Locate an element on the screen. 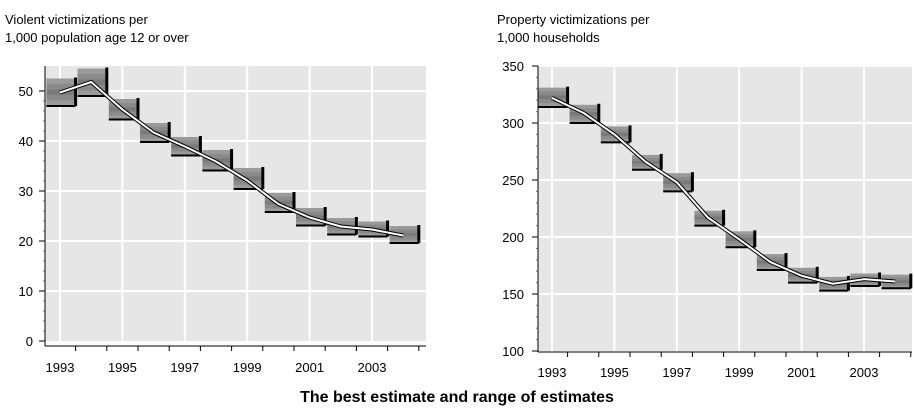 The height and width of the screenshot is (413, 914). y-tick-label: 50 is located at coordinates (26, 91).